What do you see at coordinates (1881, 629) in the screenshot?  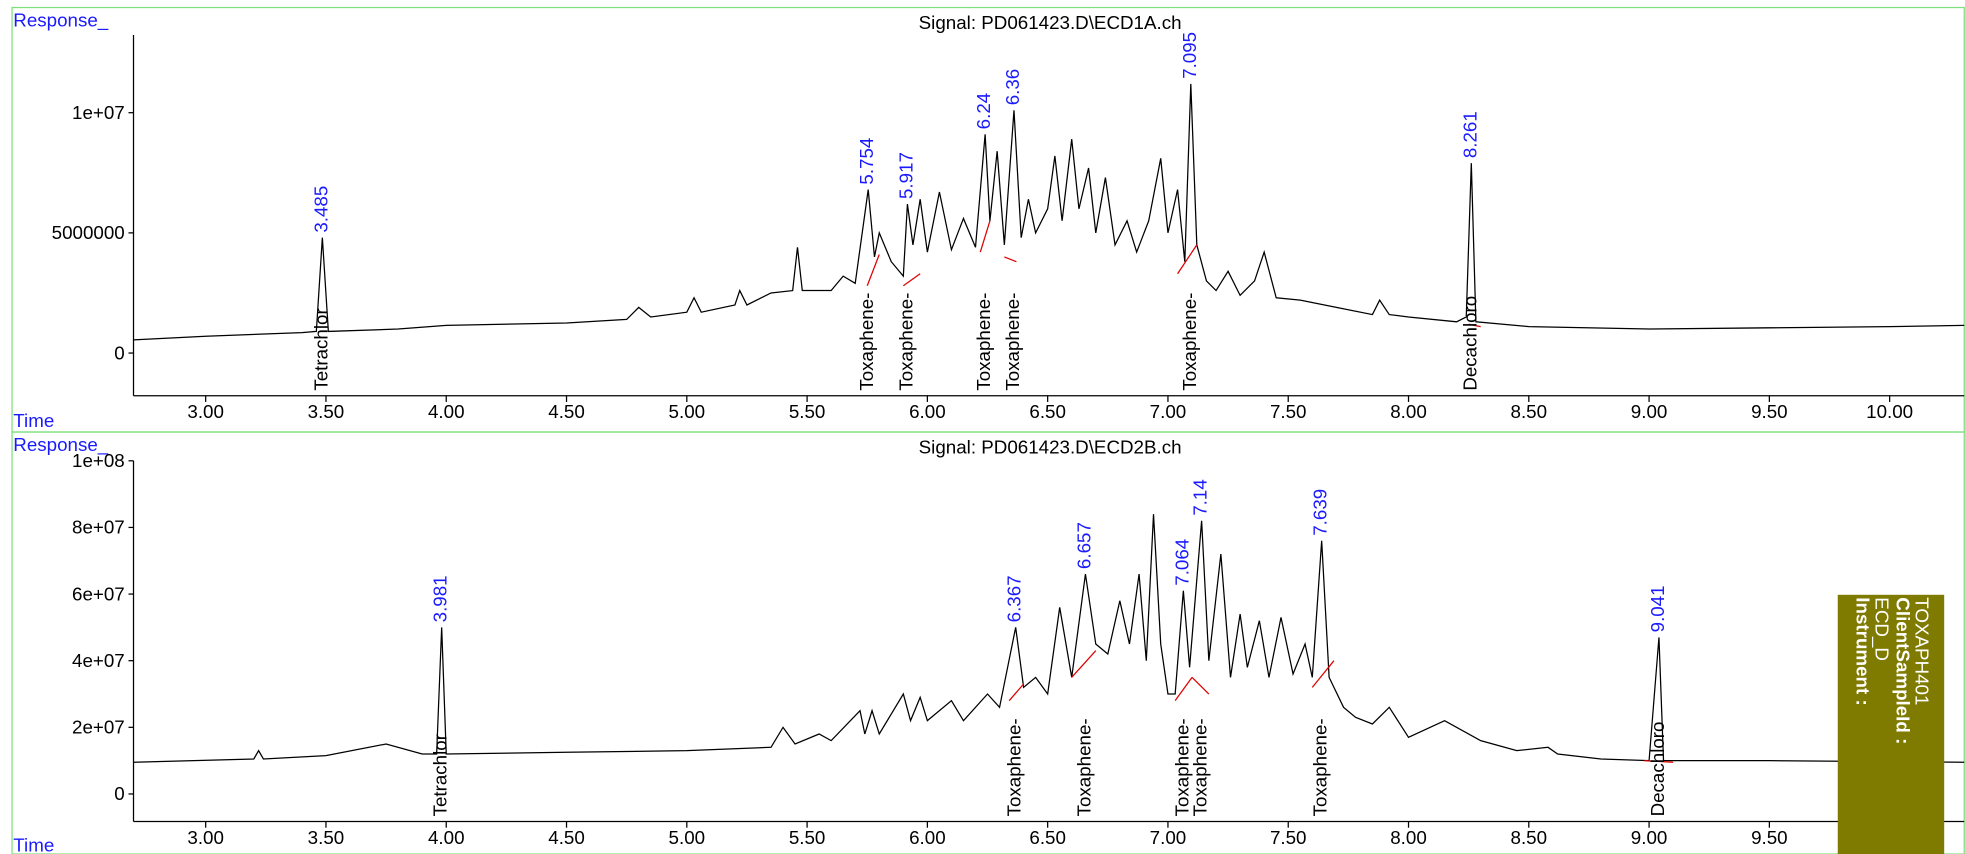 I see `side-panel-text: ECD_D` at bounding box center [1881, 629].